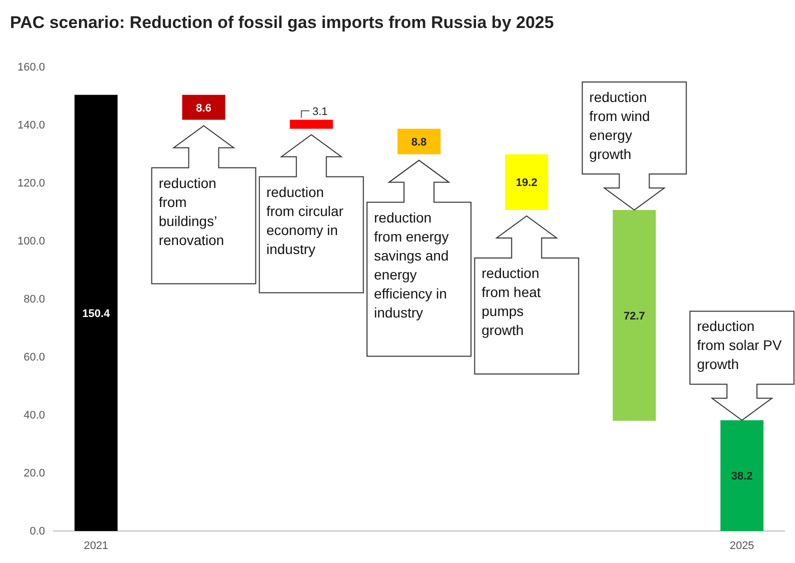 The width and height of the screenshot is (795, 563). I want to click on data-label: 19.2, so click(527, 183).